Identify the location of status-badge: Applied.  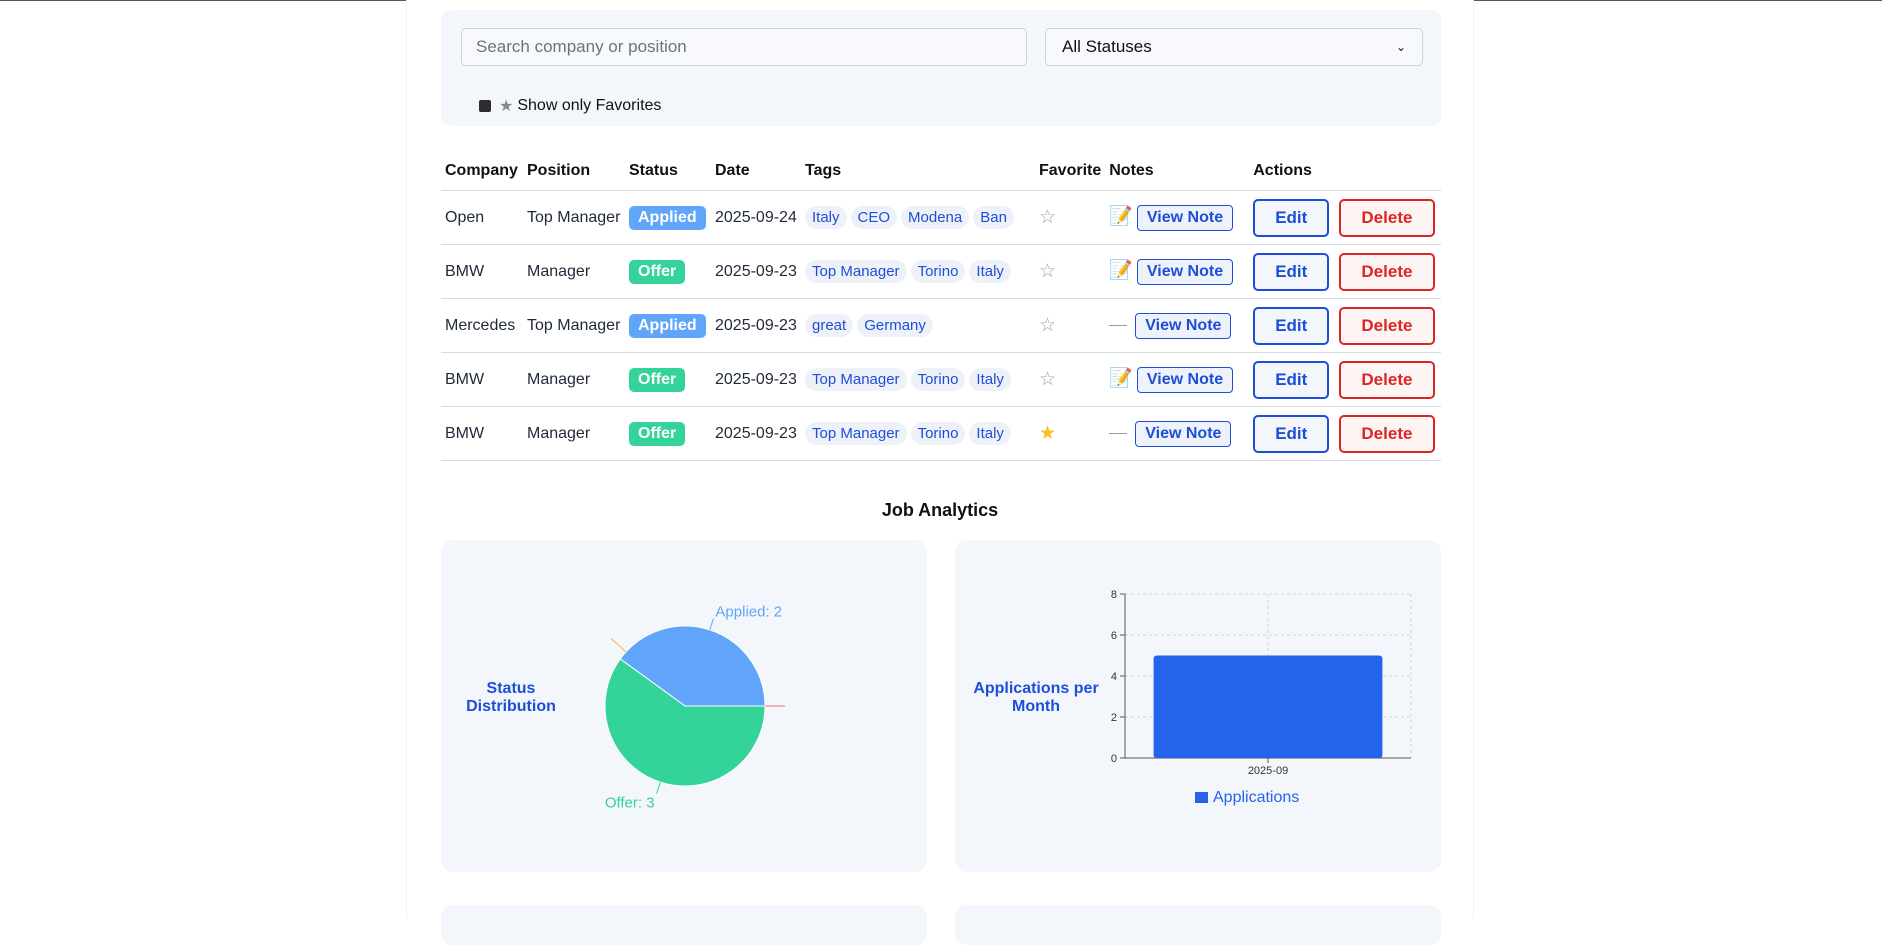
(667, 217).